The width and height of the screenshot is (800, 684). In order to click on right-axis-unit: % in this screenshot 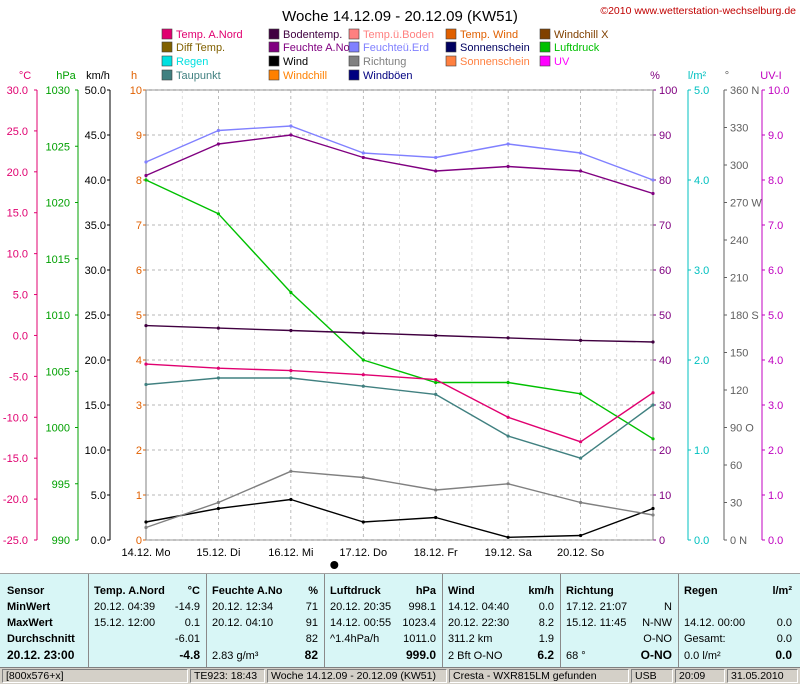, I will do `click(655, 76)`.